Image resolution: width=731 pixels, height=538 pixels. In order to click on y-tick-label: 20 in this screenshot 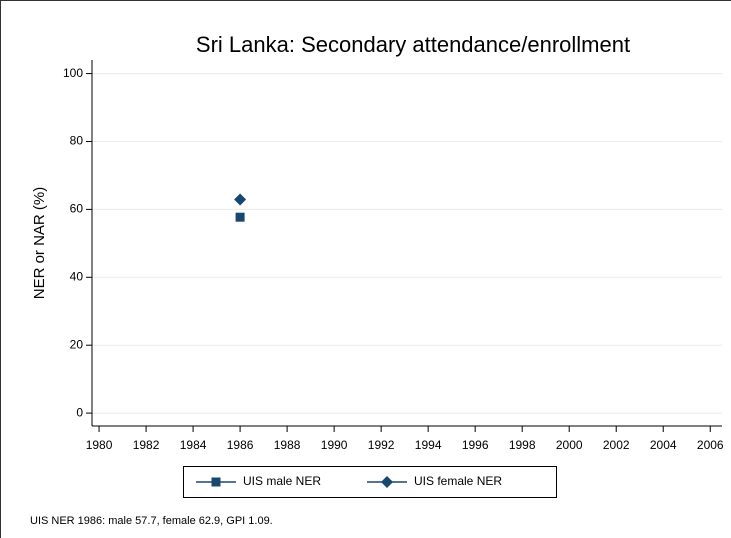, I will do `click(77, 344)`.